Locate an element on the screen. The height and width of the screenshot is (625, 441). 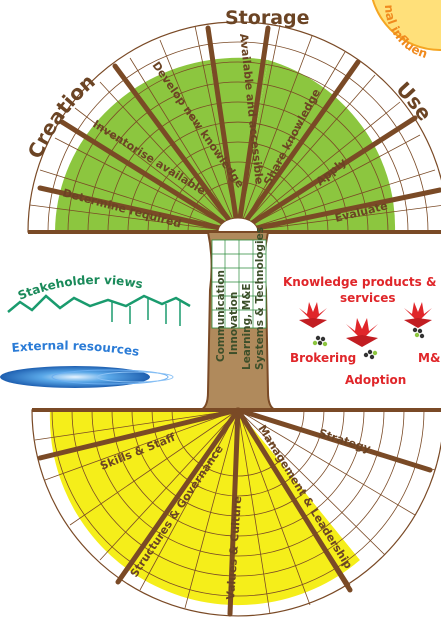
brokering-label: Brokering is located at coordinates (323, 358).